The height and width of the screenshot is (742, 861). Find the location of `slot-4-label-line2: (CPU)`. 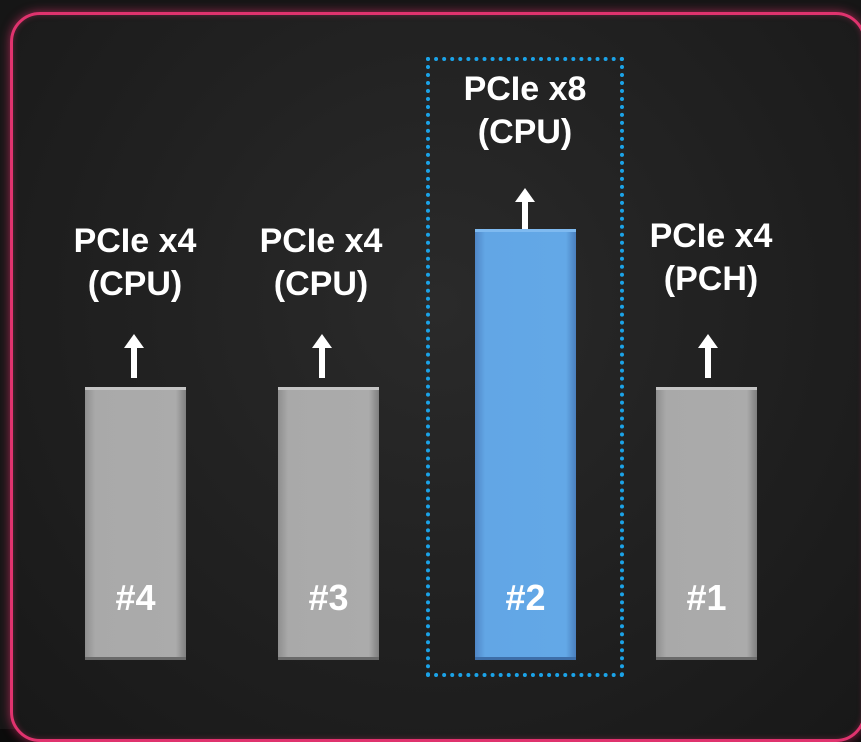

slot-4-label-line2: (CPU) is located at coordinates (135, 284).